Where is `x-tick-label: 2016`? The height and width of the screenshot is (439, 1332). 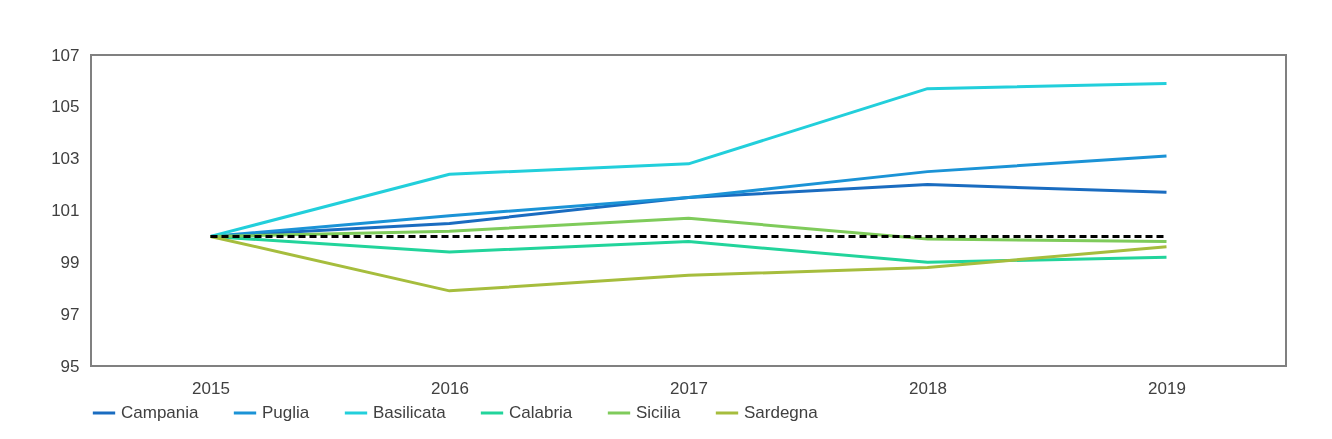
x-tick-label: 2016 is located at coordinates (450, 388).